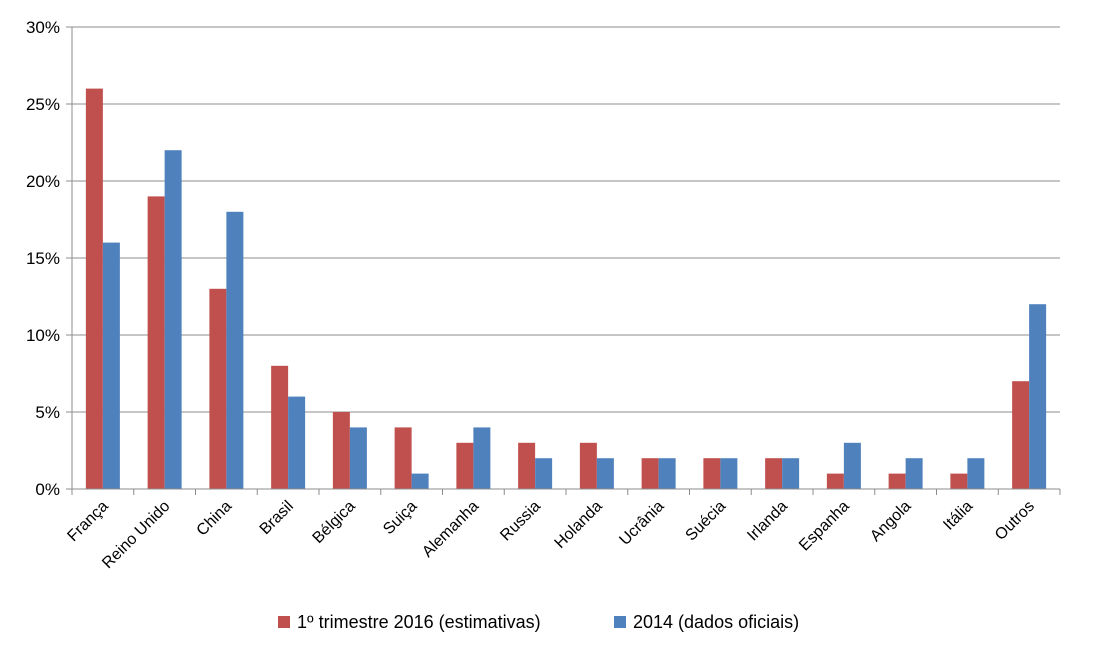 The height and width of the screenshot is (656, 1103). Describe the element at coordinates (400, 518) in the screenshot. I see `x-category-label: Suiça` at that location.